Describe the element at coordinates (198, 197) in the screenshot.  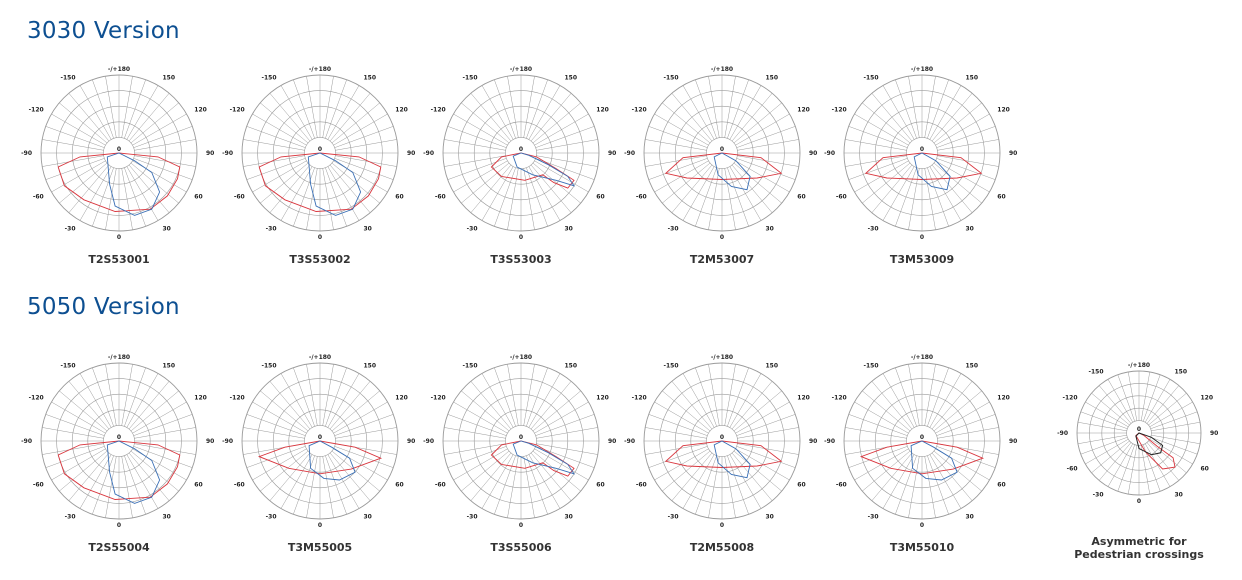
I see `axis-tick-label: 60` at that location.